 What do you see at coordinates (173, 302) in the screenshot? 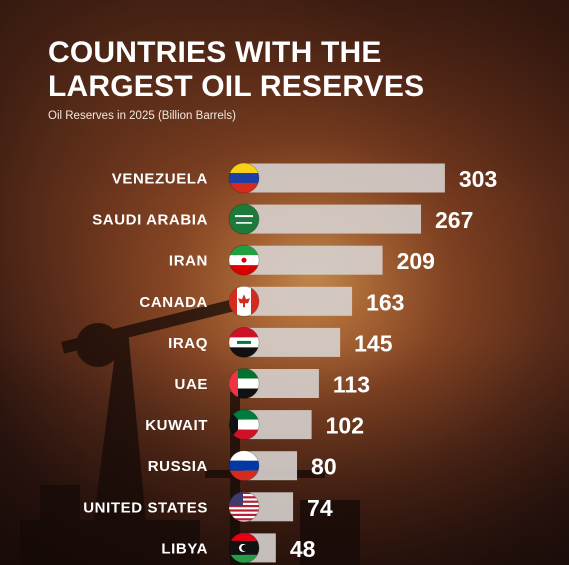
I see `category-label: CANADA` at bounding box center [173, 302].